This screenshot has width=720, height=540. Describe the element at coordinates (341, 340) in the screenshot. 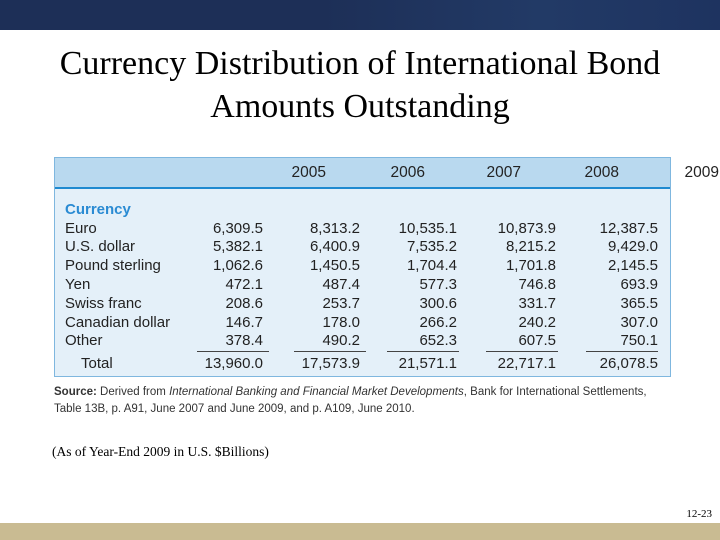

I see `table-cell: 490.2` at that location.